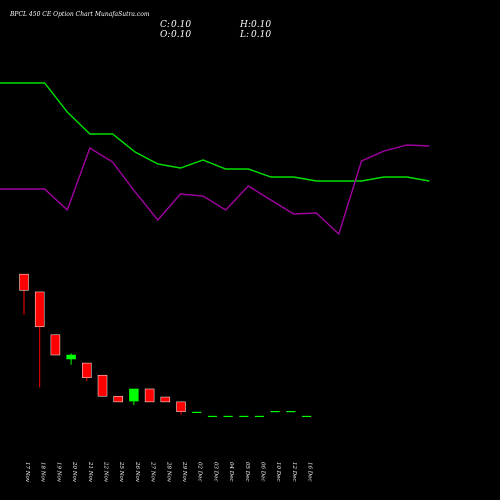  What do you see at coordinates (245, 25) in the screenshot?
I see `high-label: H:` at bounding box center [245, 25].